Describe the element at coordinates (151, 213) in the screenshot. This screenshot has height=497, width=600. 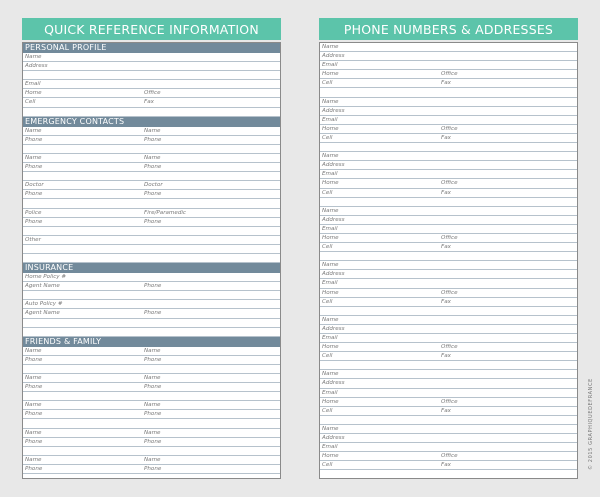
I see `form-row: Police Fire/Paramedic` at that location.